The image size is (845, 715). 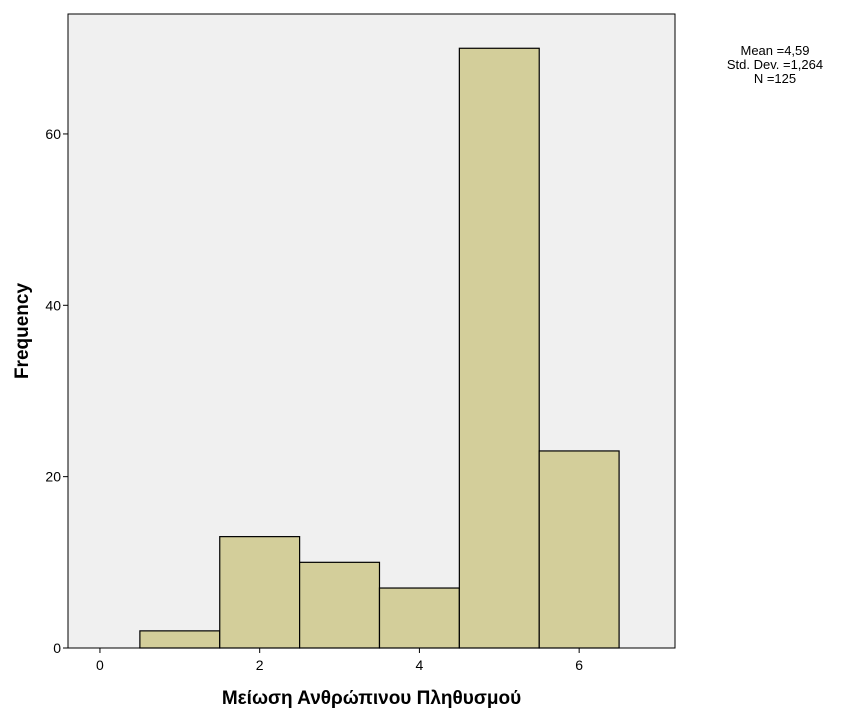 What do you see at coordinates (100, 665) in the screenshot?
I see `x-tick-label-0: 0` at bounding box center [100, 665].